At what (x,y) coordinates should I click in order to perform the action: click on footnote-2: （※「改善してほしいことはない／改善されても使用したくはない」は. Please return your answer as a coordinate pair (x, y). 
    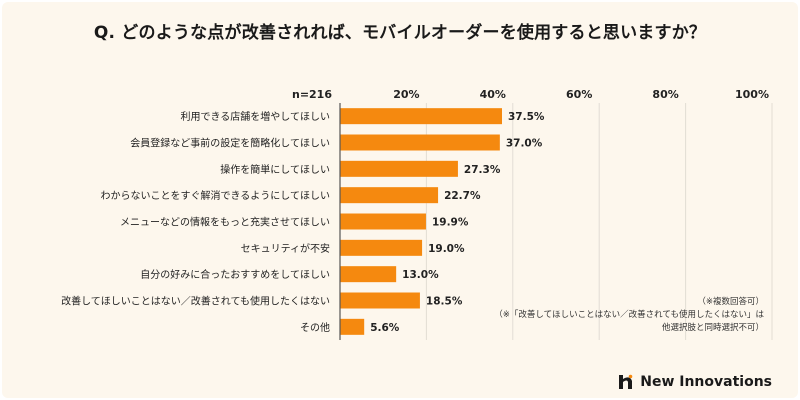
    Looking at the image, I should click on (629, 315).